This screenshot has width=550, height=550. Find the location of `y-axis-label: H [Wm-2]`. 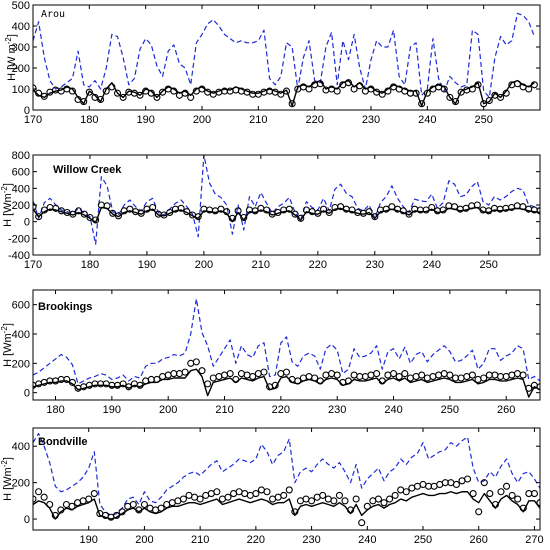

y-axis-label: H [Wm-2] is located at coordinates (7, 205).